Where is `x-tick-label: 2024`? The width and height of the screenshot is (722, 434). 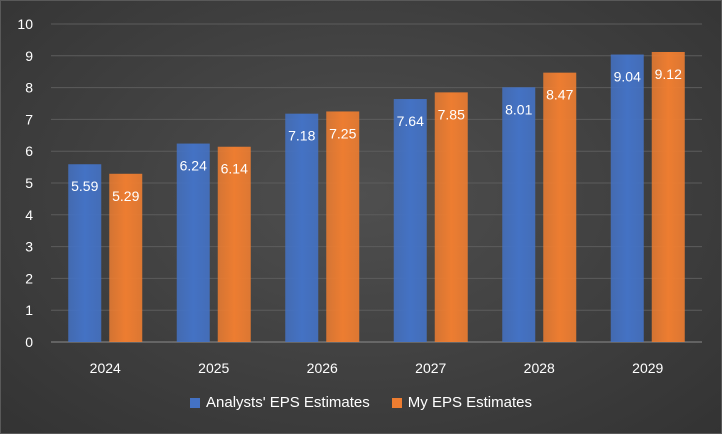 x-tick-label: 2024 is located at coordinates (105, 368).